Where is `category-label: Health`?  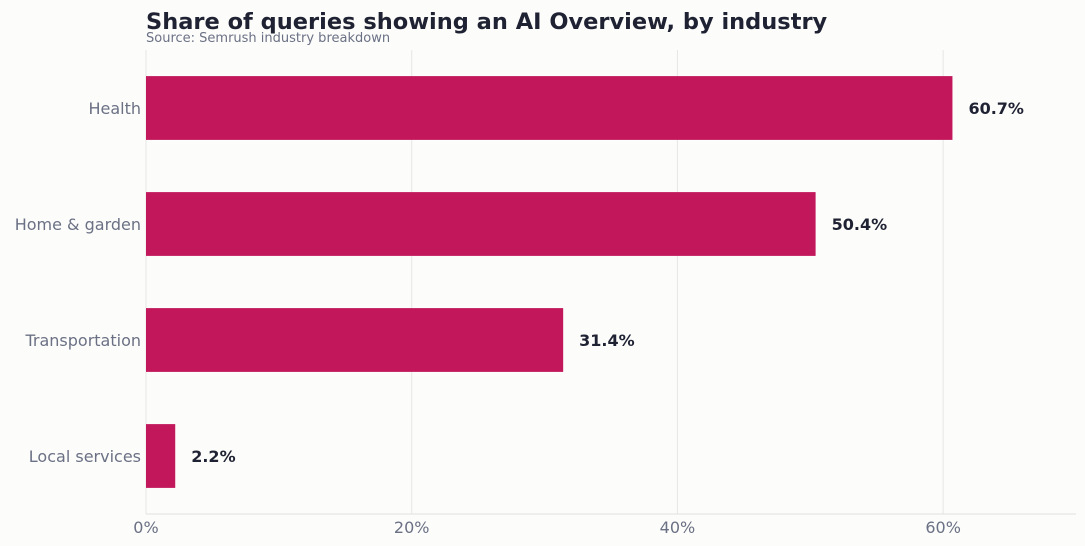 category-label: Health is located at coordinates (114, 108).